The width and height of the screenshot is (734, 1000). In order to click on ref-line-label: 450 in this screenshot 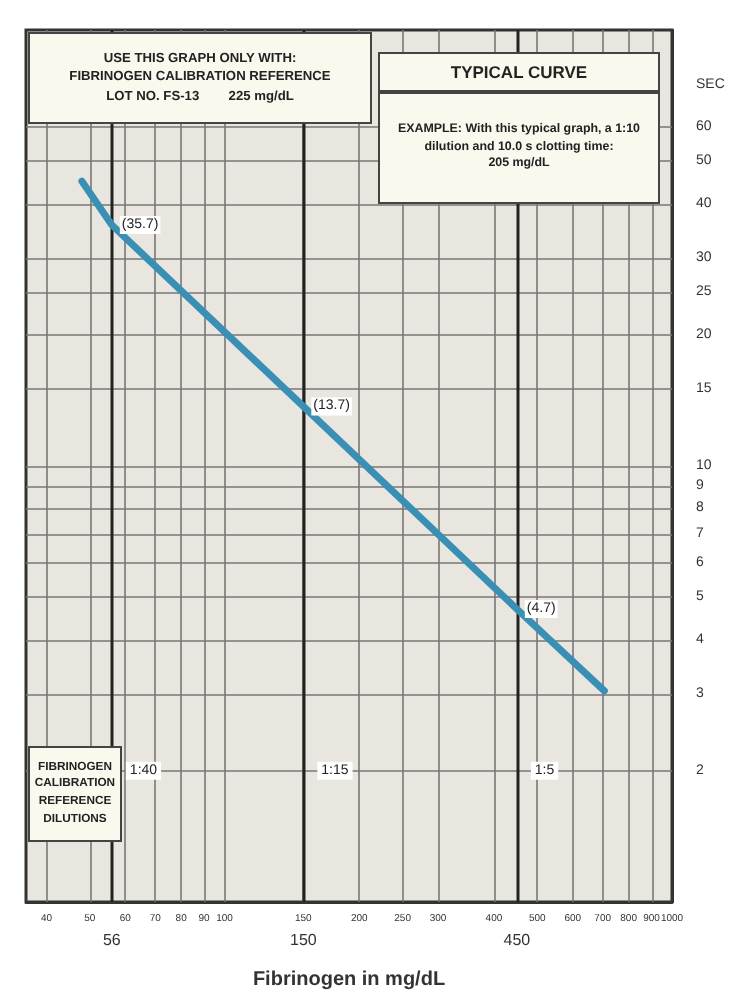, I will do `click(517, 940)`.